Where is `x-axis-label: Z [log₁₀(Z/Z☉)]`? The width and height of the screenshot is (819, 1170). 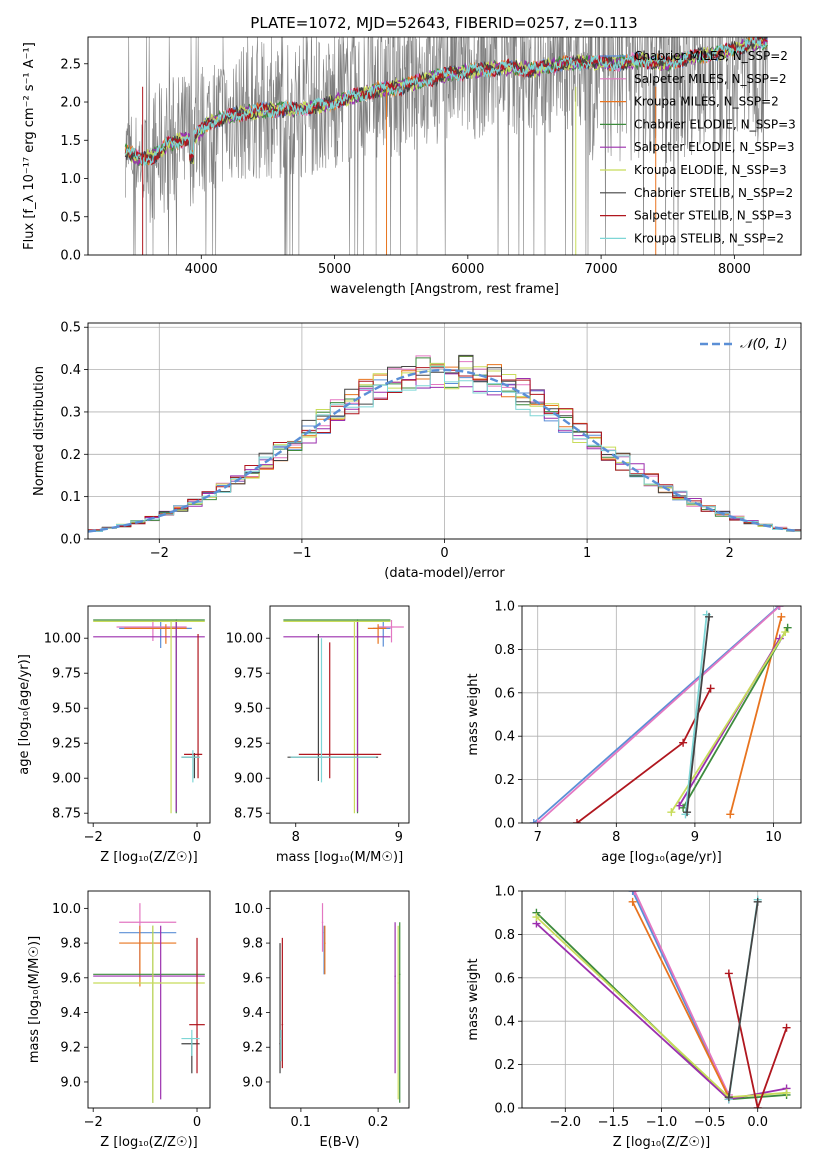
x-axis-label: Z [log₁₀(Z/Z☉)] is located at coordinates (148, 857).